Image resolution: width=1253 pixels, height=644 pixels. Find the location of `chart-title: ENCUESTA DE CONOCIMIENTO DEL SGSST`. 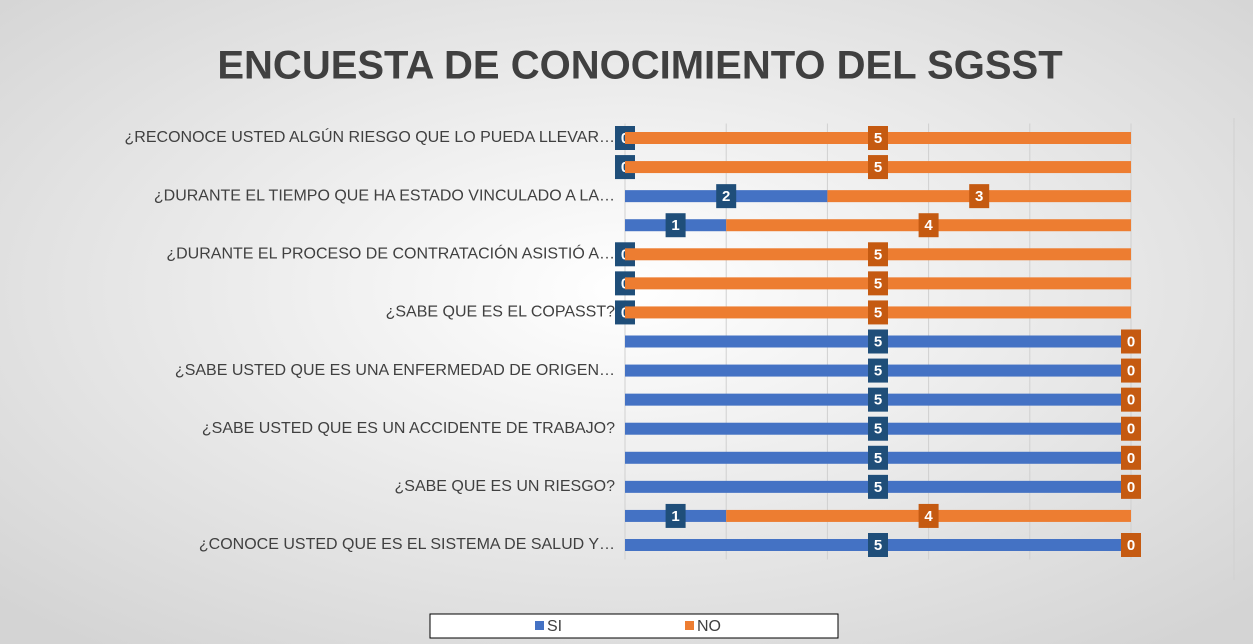

chart-title: ENCUESTA DE CONOCIMIENTO DEL SGSST is located at coordinates (639, 66).